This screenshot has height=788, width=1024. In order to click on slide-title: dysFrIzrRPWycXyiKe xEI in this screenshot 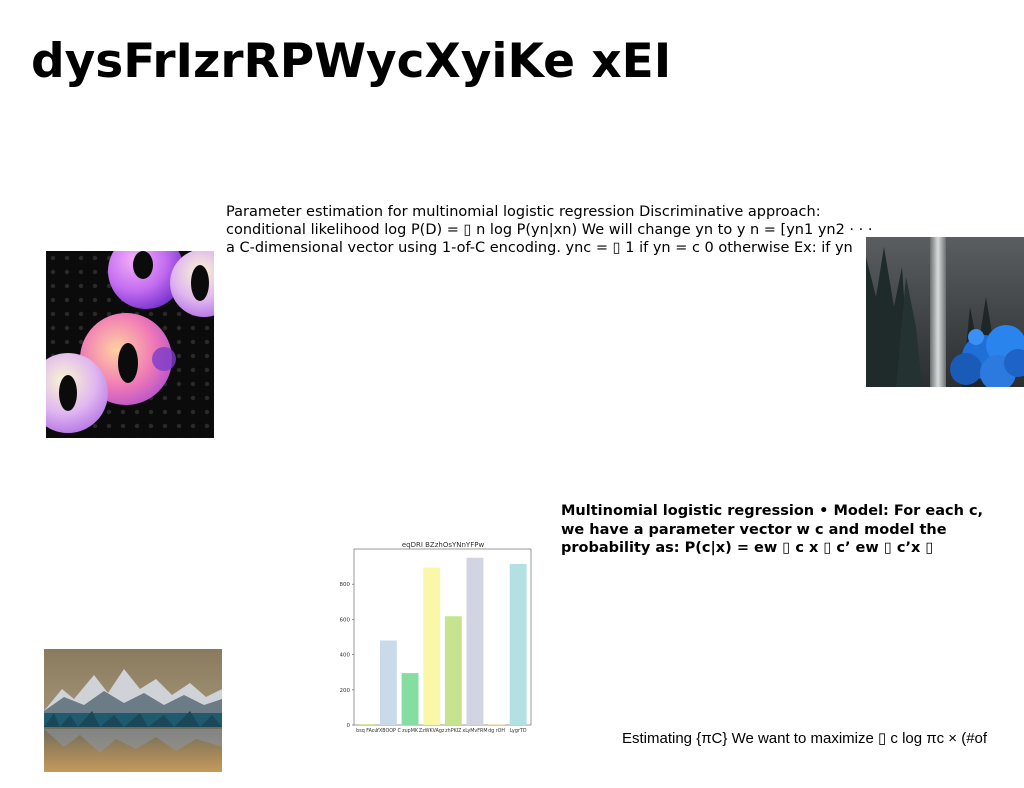, I will do `click(351, 62)`.